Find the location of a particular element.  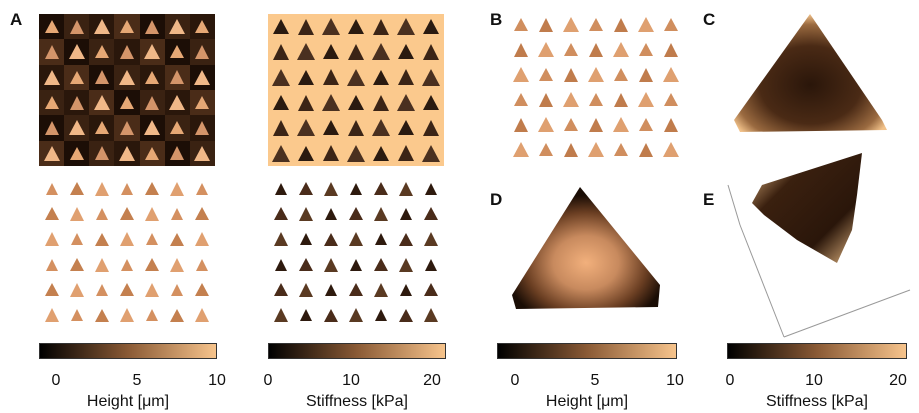

processed-stiffness-array is located at coordinates (356, 252).